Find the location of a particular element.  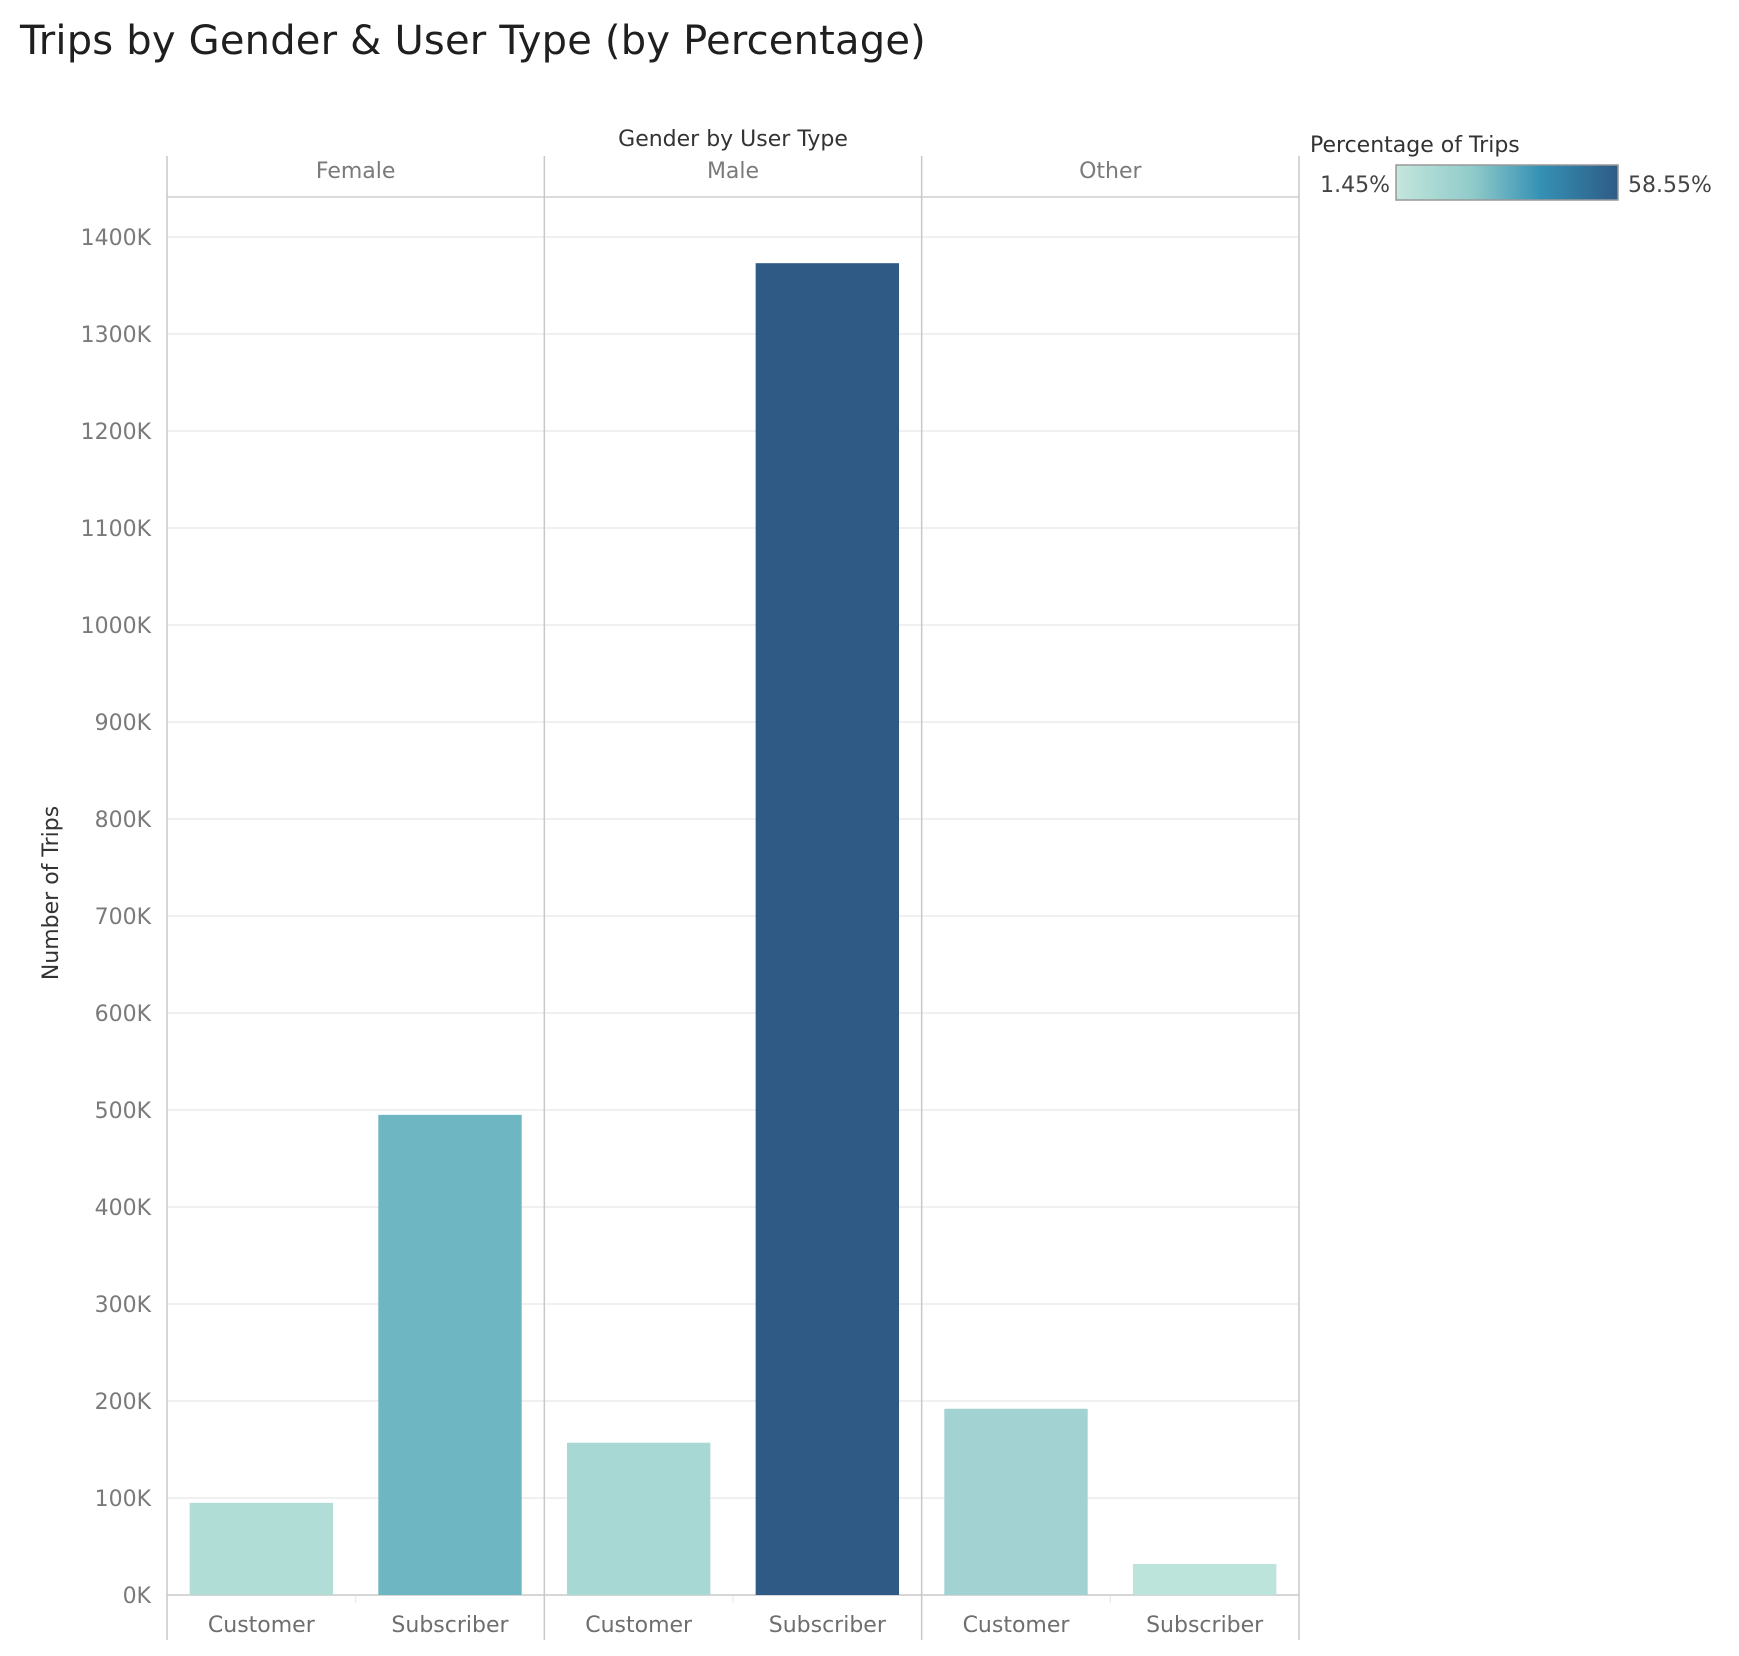

y-tick-label: 700K is located at coordinates (123, 917).